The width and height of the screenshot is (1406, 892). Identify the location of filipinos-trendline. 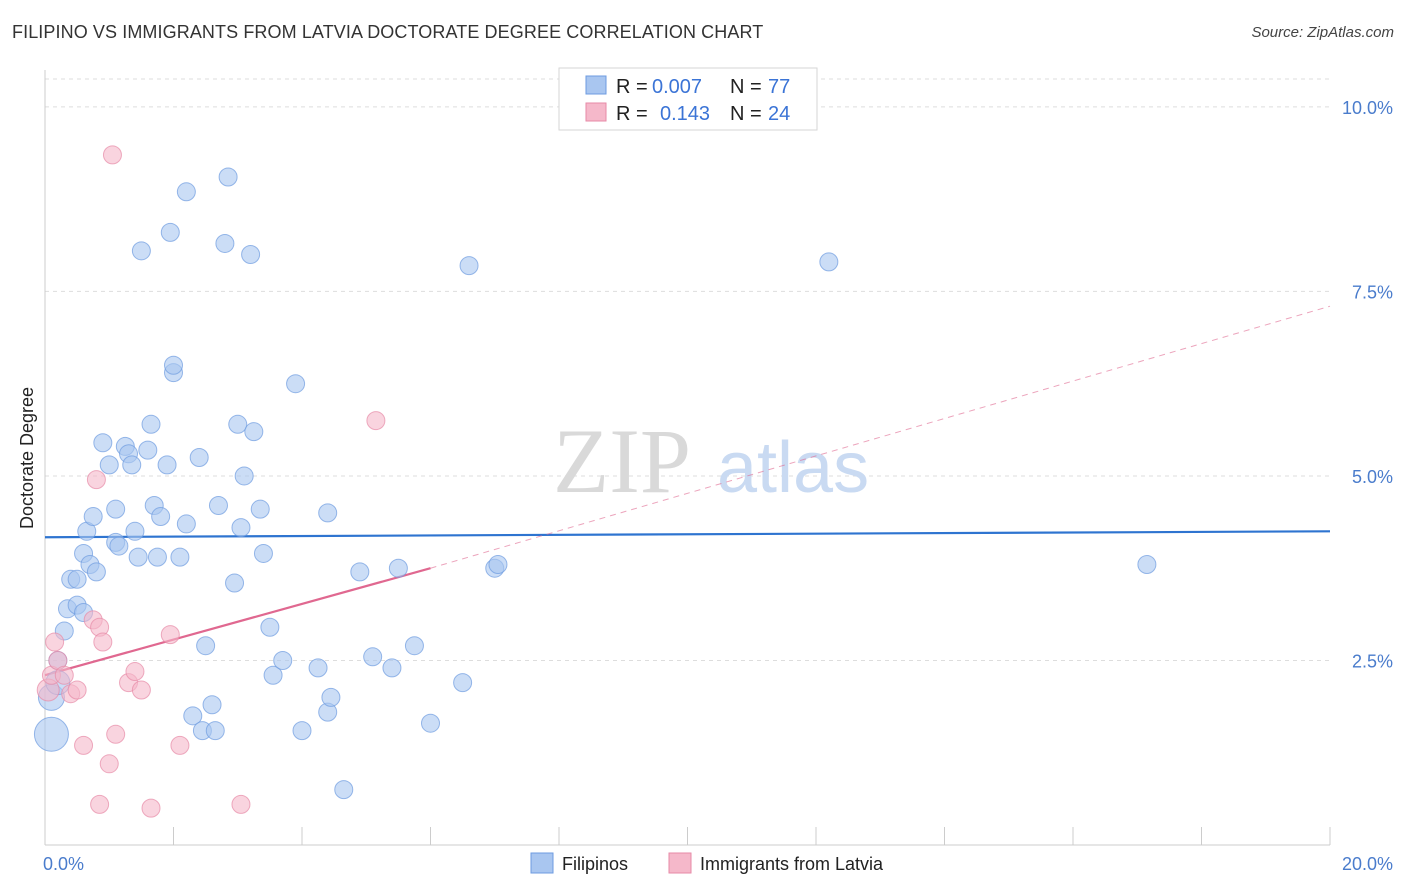
(687, 534).